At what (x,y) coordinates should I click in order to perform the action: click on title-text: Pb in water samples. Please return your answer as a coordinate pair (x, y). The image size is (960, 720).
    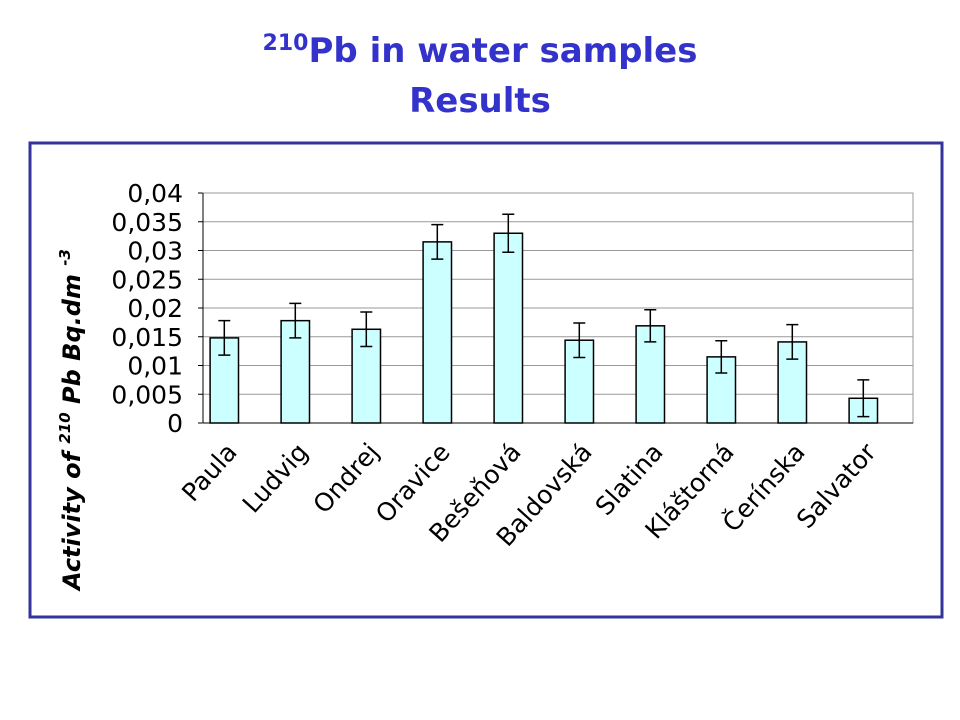
    Looking at the image, I should click on (502, 51).